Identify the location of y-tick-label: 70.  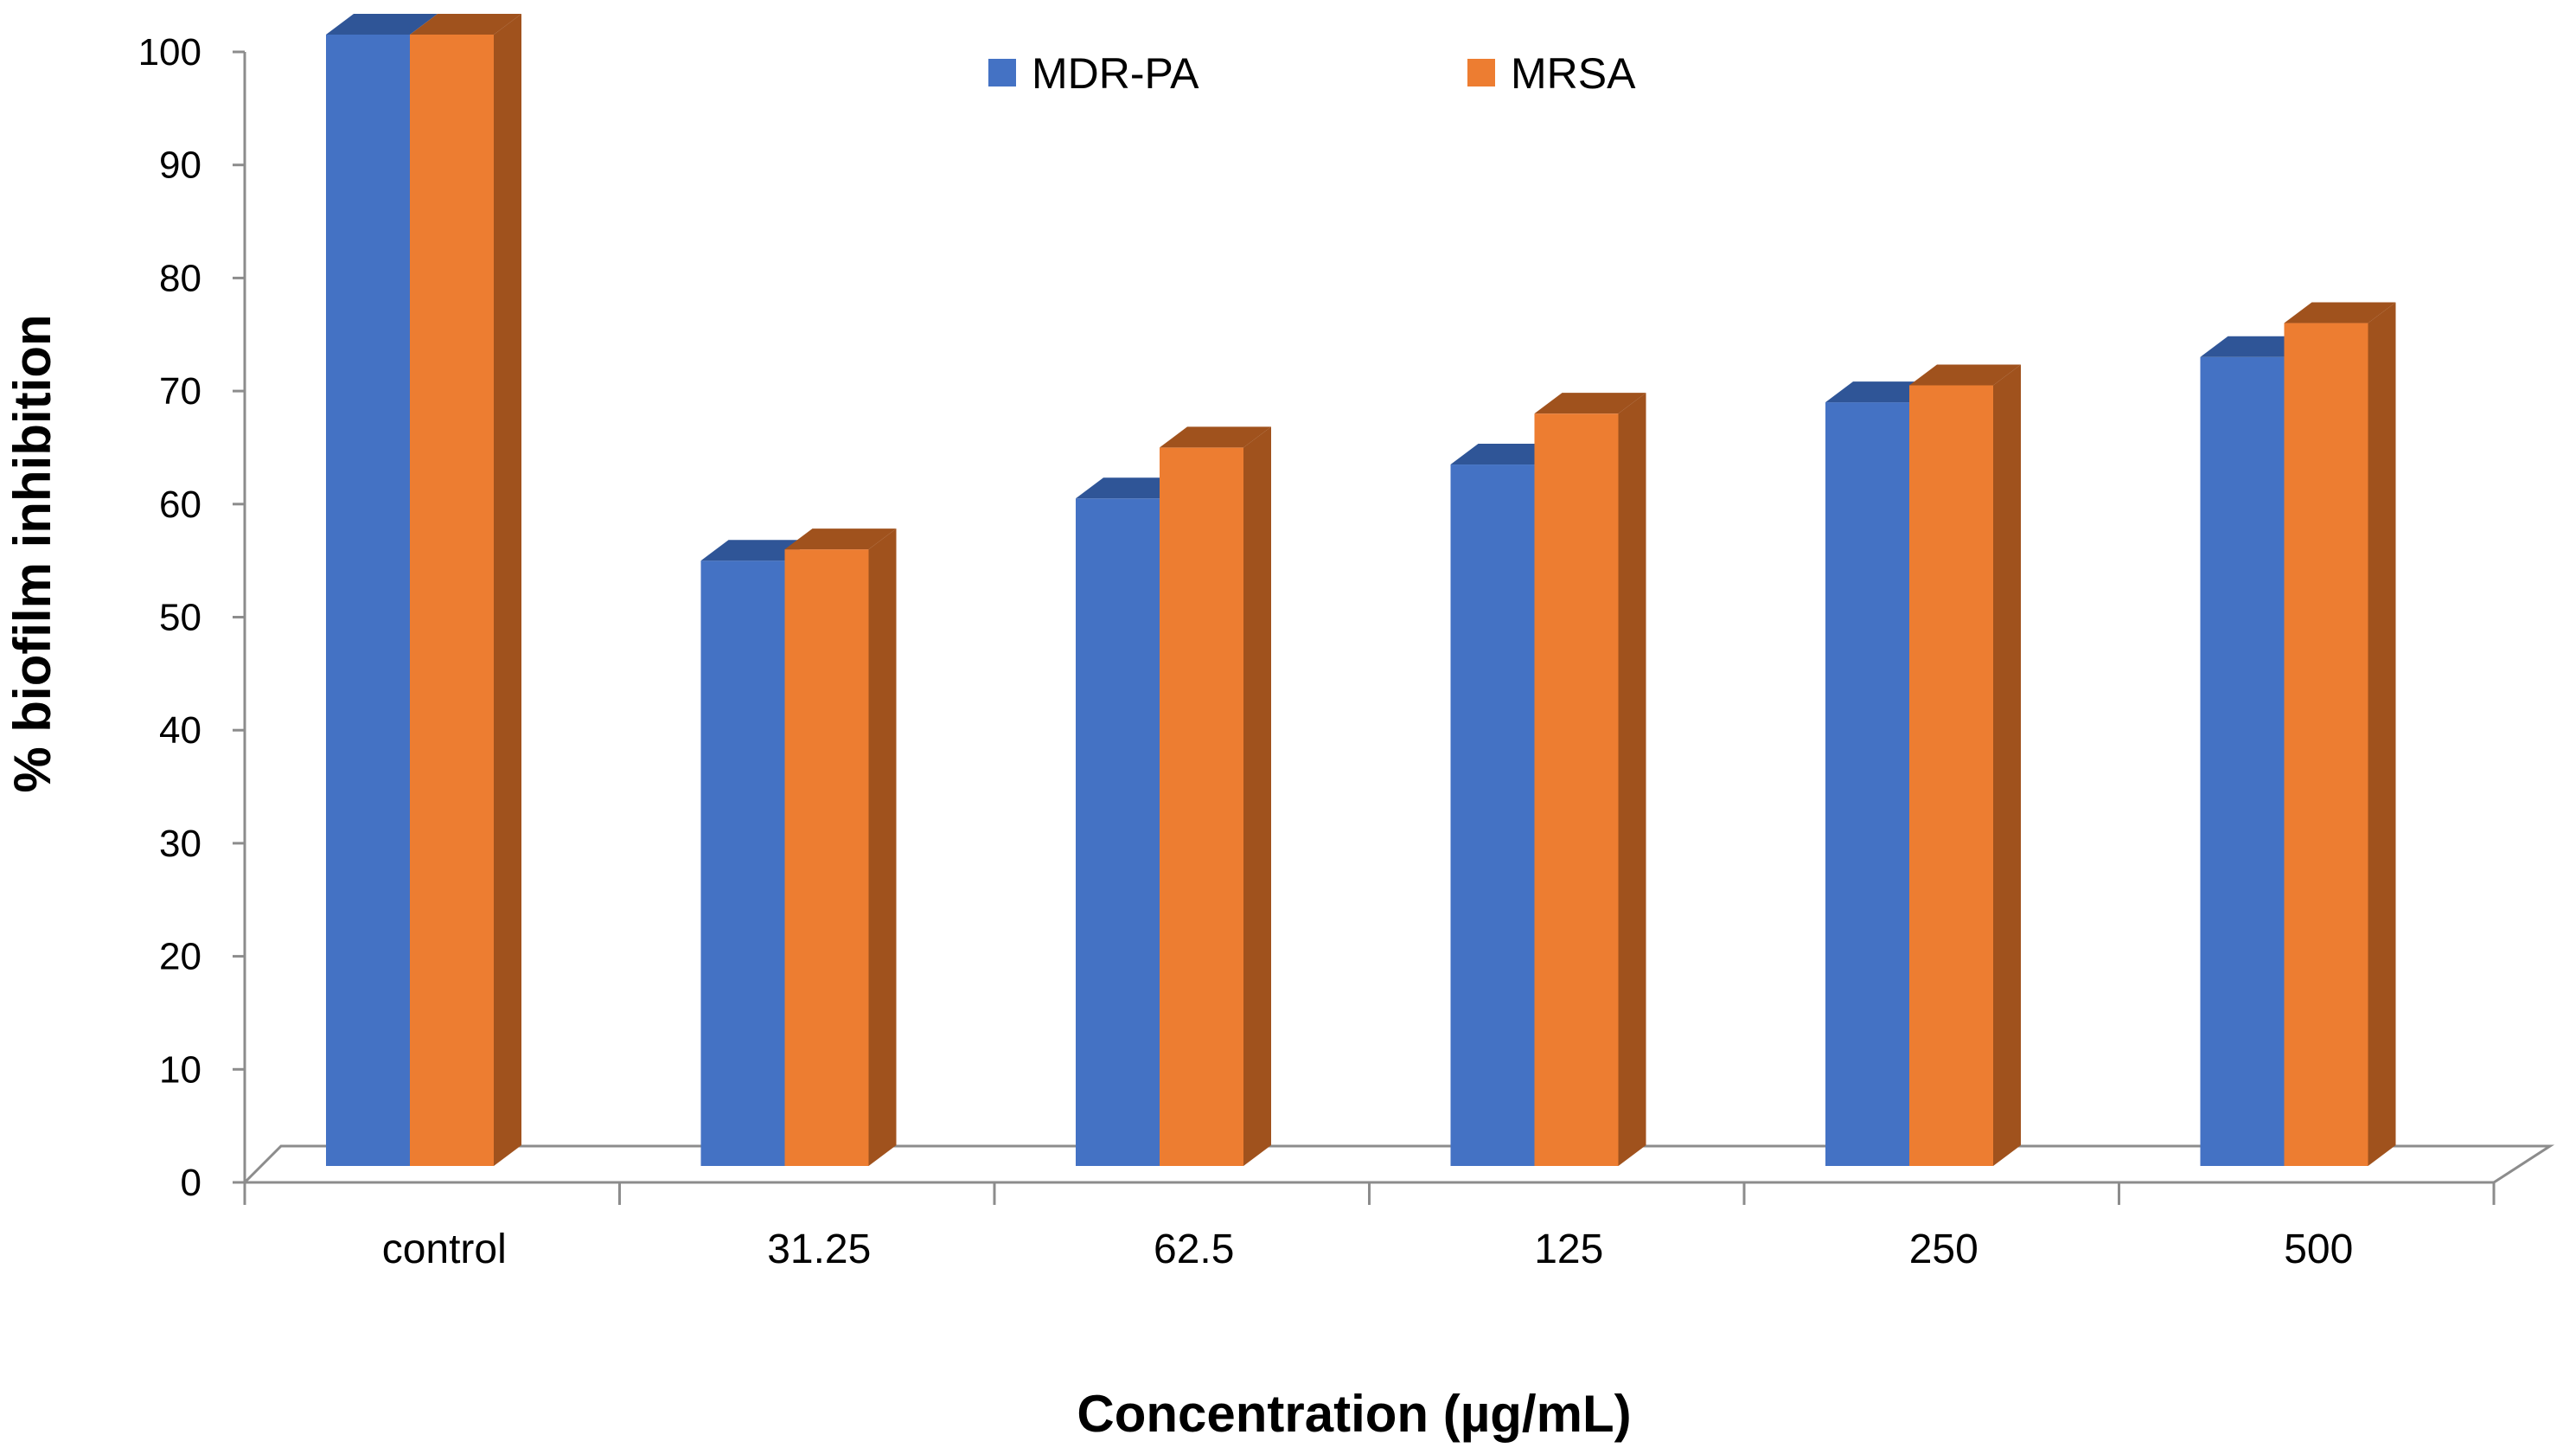
(180, 391).